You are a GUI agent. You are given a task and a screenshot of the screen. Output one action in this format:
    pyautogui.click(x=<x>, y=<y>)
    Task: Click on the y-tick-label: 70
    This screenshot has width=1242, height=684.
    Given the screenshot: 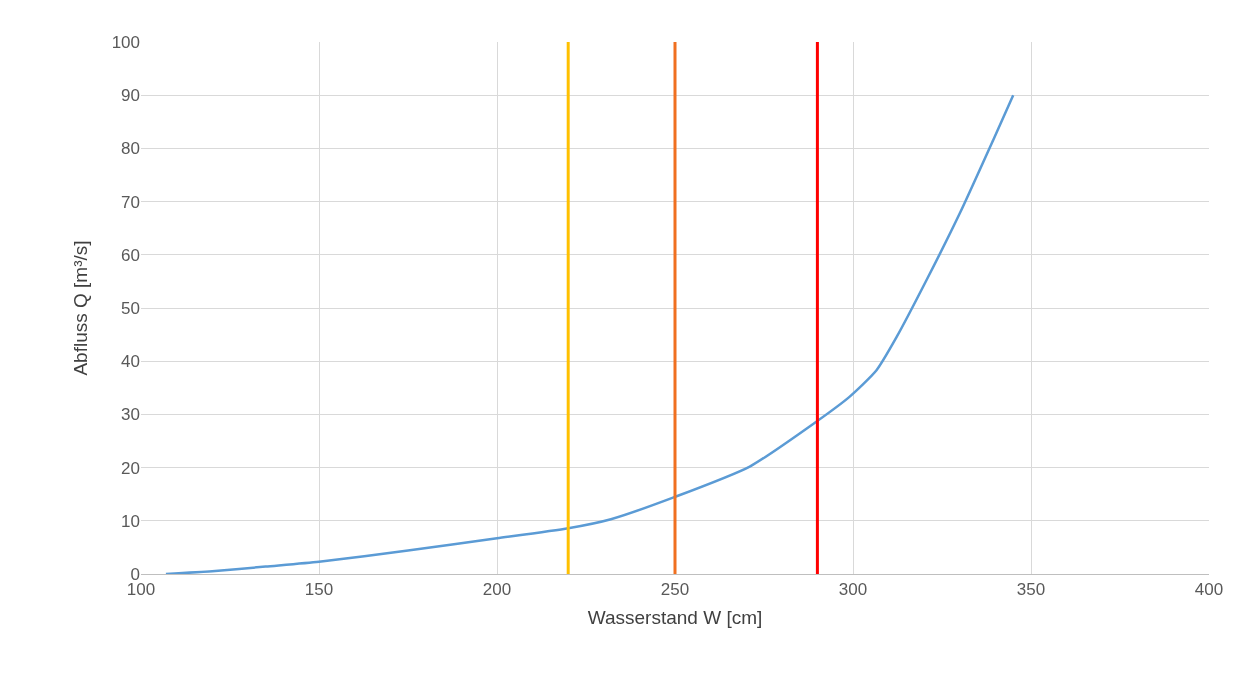 What is the action you would take?
    pyautogui.click(x=130, y=202)
    